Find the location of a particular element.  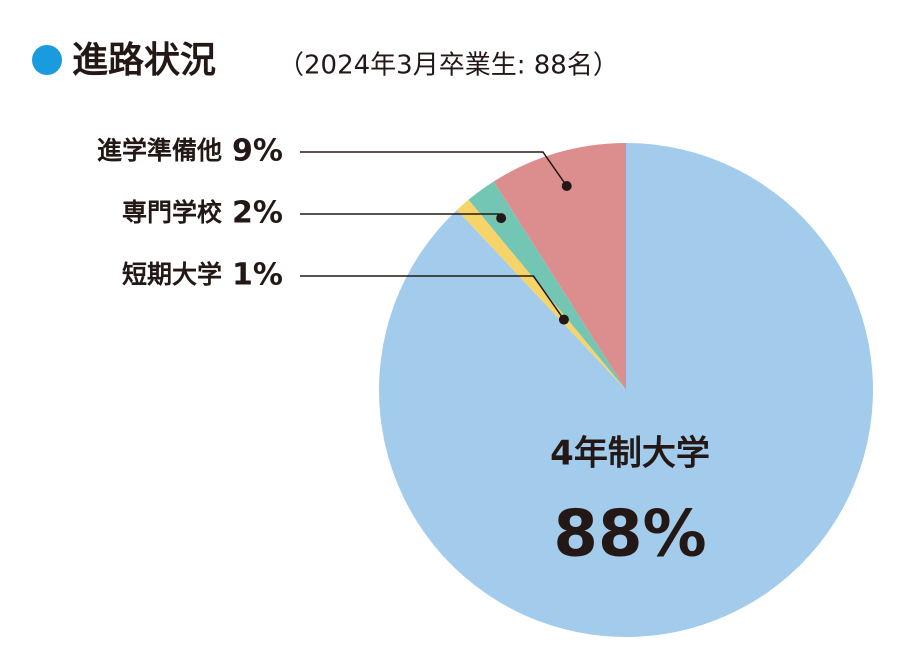

title-bullet is located at coordinates (47, 60).